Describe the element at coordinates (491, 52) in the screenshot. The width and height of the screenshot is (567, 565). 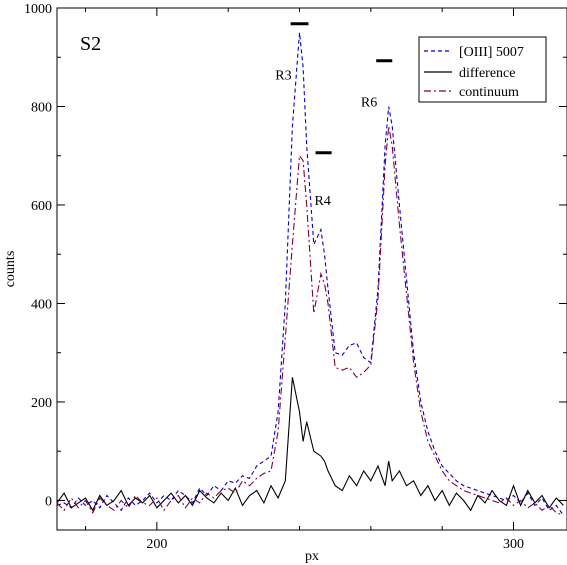
I see `legend-label-oiii: [OIII] 5007` at that location.